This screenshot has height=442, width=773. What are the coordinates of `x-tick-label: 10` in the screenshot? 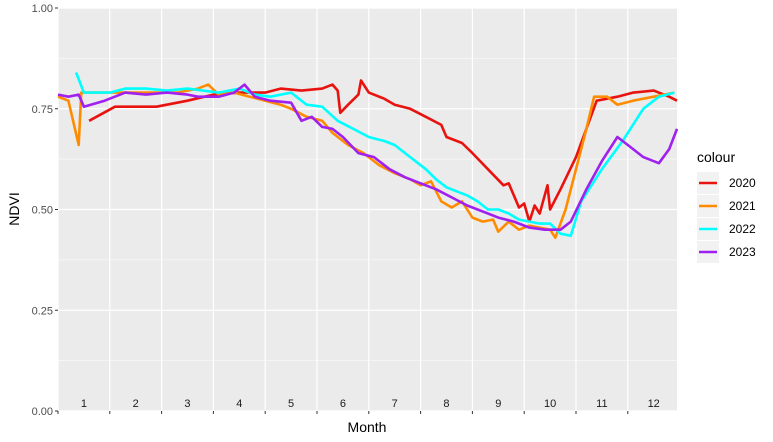 It's located at (550, 404).